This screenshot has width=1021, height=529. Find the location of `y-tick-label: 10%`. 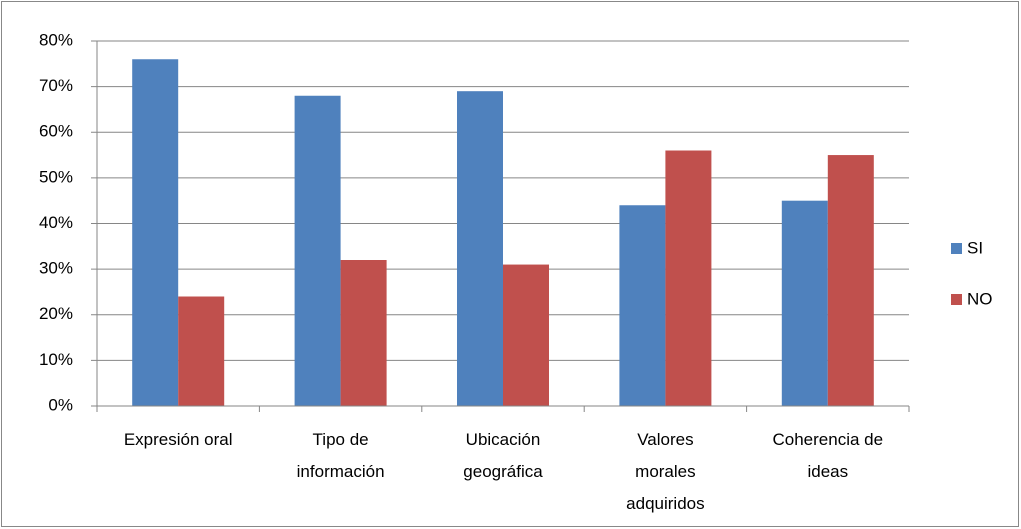

y-tick-label: 10% is located at coordinates (56, 359).